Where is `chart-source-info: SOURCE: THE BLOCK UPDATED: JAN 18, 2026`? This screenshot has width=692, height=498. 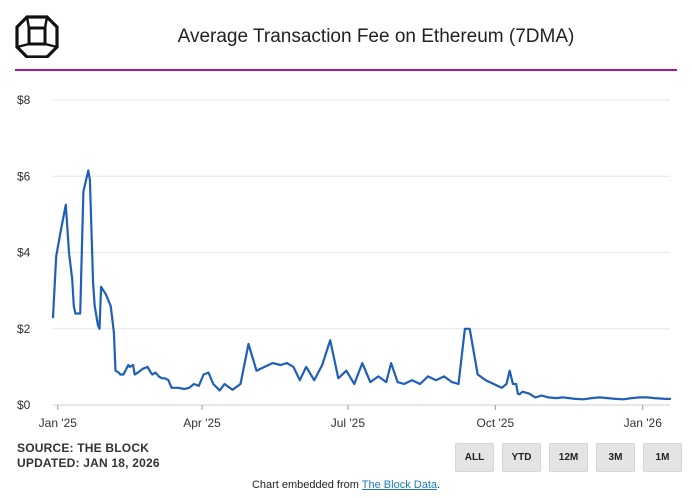
chart-source-info: SOURCE: THE BLOCK UPDATED: JAN 18, 2026 is located at coordinates (88, 456).